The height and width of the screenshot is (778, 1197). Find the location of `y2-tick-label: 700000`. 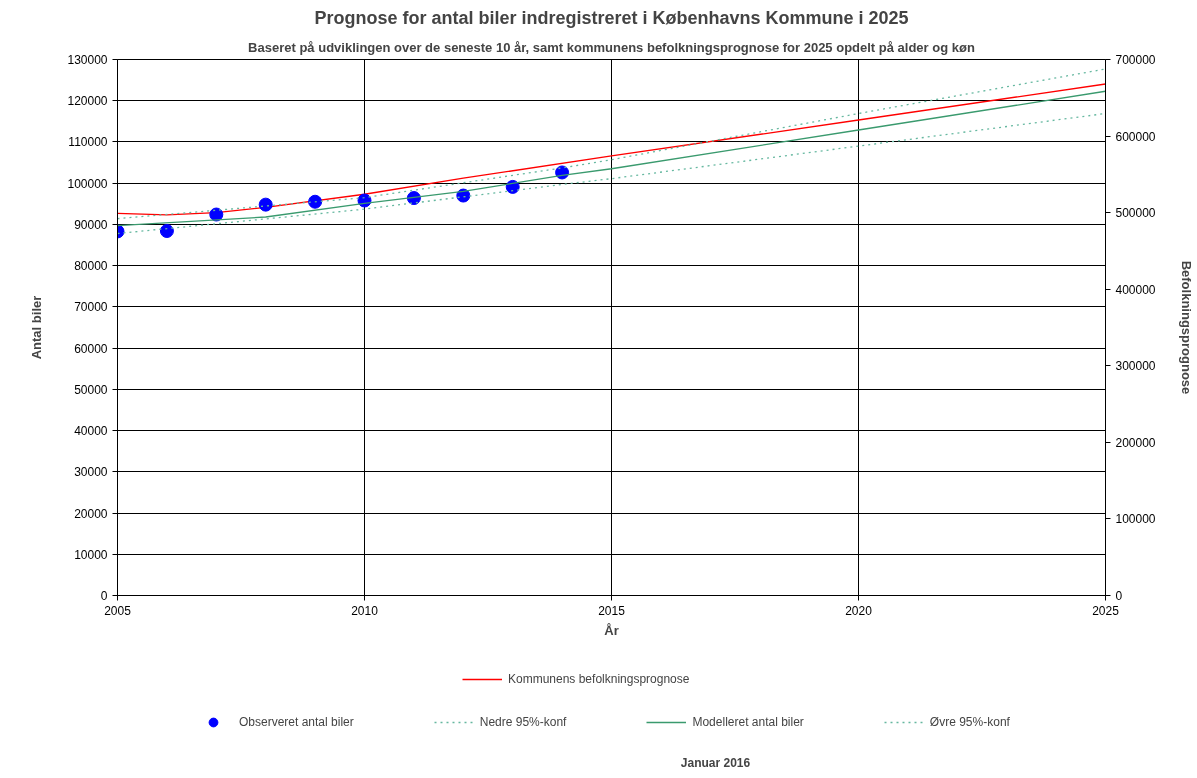

y2-tick-label: 700000 is located at coordinates (1135, 60).